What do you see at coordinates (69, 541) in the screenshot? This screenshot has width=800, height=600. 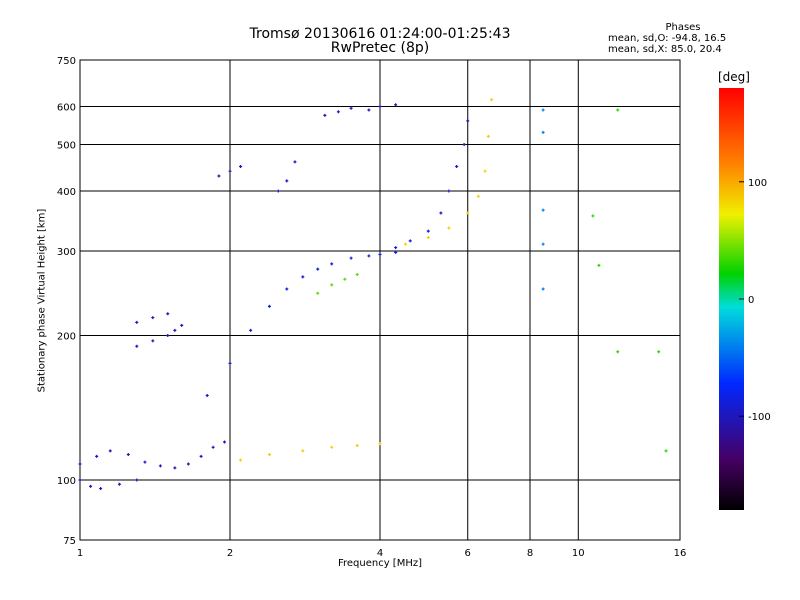 I see `y-tick-label: 75` at bounding box center [69, 541].